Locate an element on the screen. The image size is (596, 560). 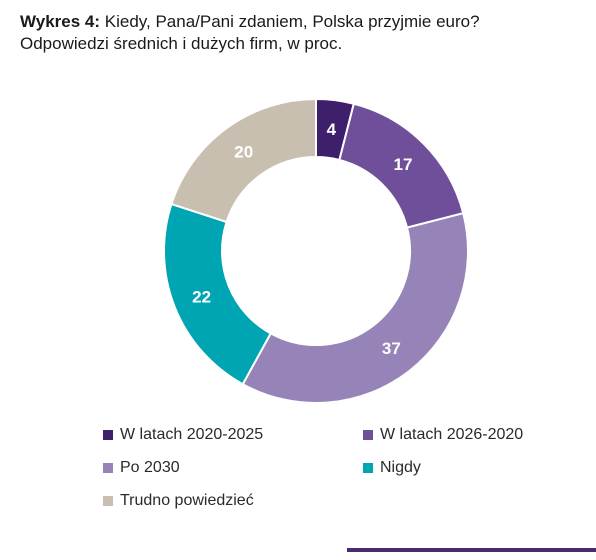
slice-value-label: 37 is located at coordinates (391, 348).